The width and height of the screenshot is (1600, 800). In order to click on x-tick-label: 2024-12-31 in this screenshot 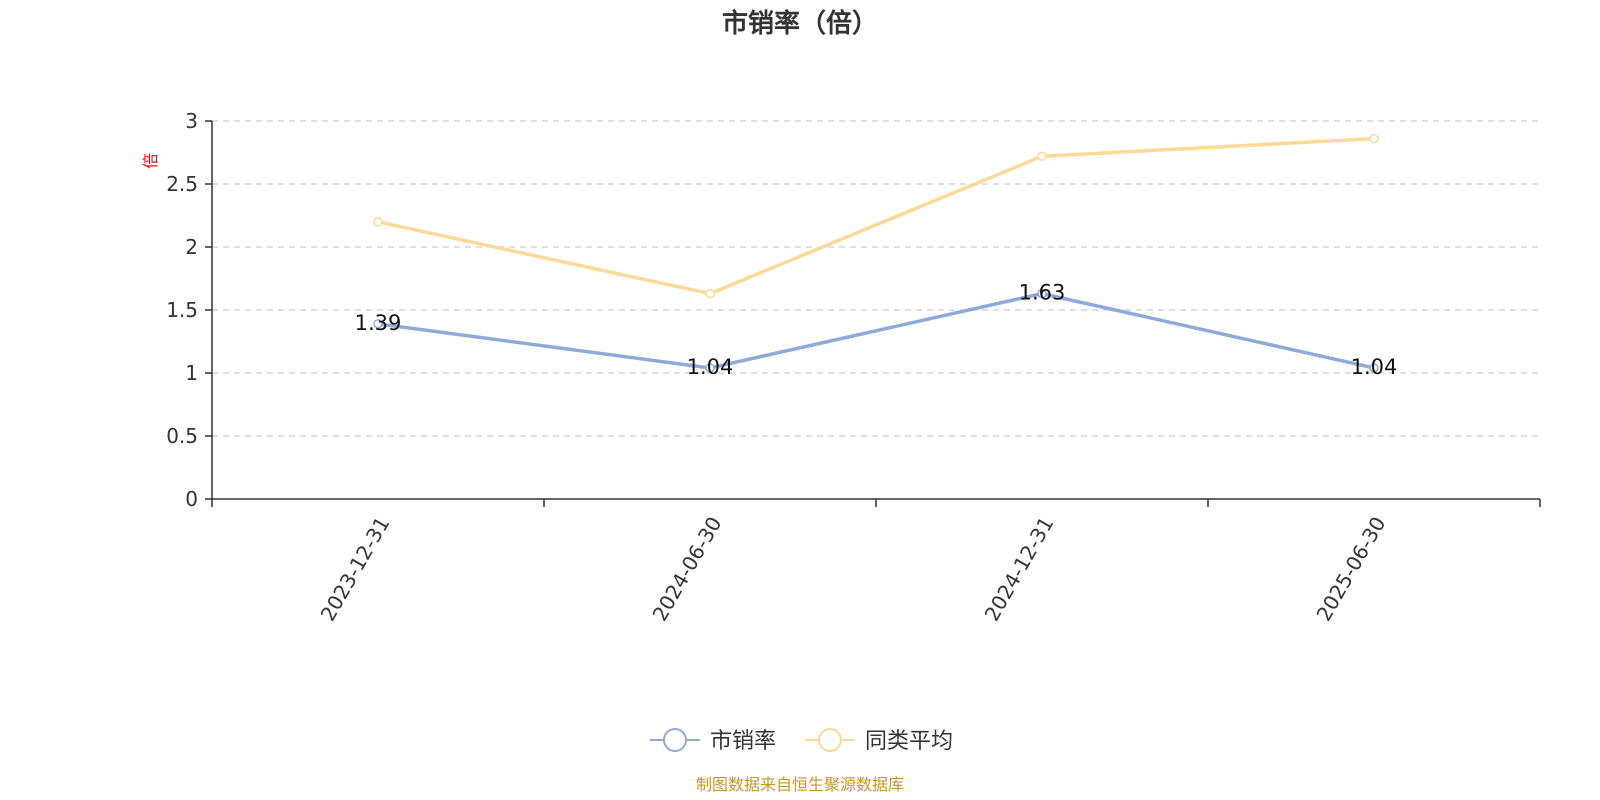, I will do `click(1019, 569)`.